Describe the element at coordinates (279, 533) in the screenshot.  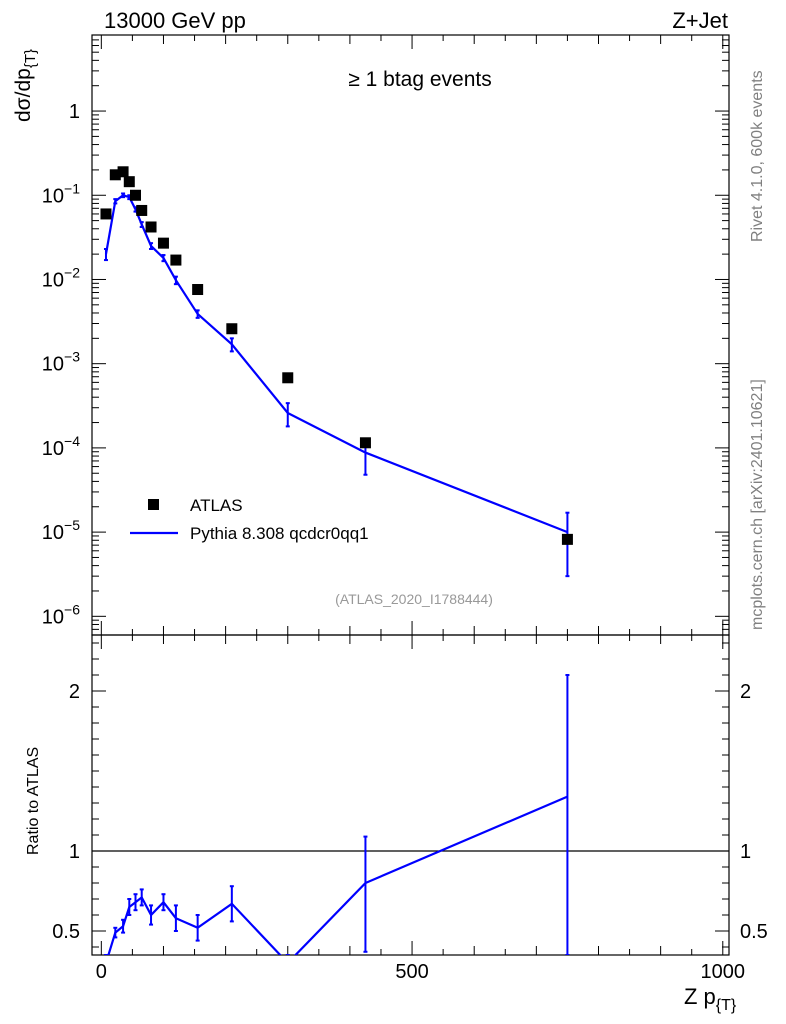
I see `legend-mc-label: Pythia 8.308 qcdcr0qq1` at that location.